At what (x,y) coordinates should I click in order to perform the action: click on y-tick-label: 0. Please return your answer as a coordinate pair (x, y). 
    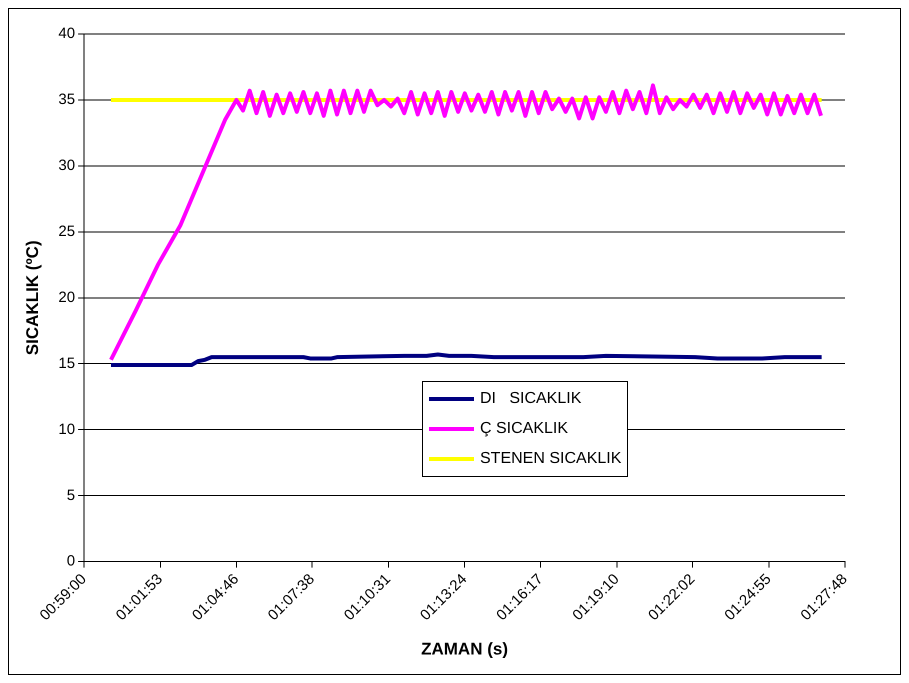
    Looking at the image, I should click on (71, 561).